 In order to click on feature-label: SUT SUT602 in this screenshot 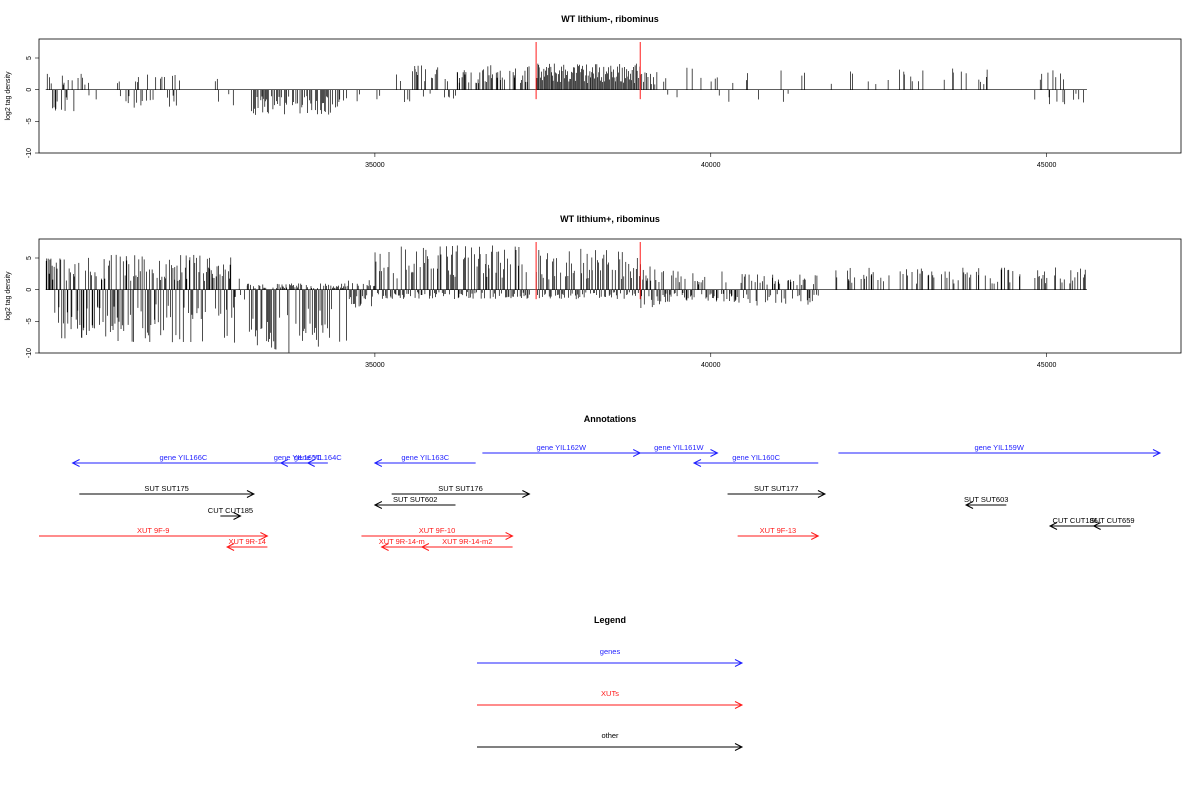, I will do `click(415, 499)`.